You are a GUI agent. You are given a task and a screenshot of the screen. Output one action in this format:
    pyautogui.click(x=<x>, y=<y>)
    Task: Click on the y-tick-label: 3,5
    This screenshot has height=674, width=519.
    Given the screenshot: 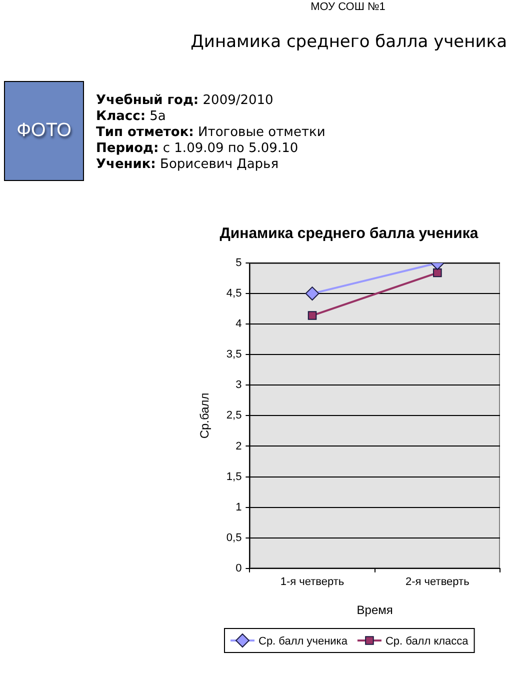 What is the action you would take?
    pyautogui.click(x=234, y=354)
    